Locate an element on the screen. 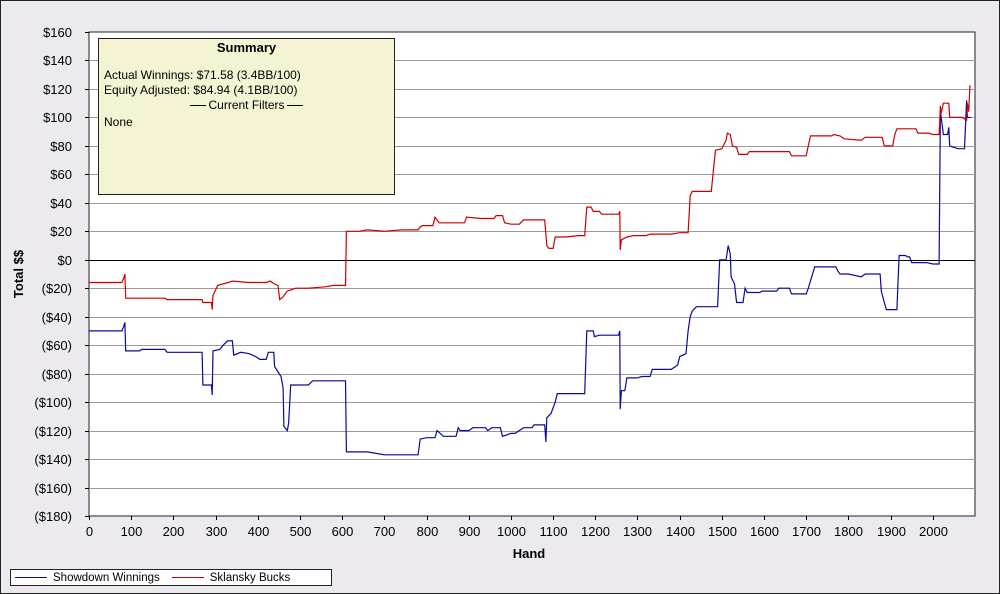 The height and width of the screenshot is (594, 1000). legend-label-sklansky-bucks: Sklansky Bucks is located at coordinates (250, 577).